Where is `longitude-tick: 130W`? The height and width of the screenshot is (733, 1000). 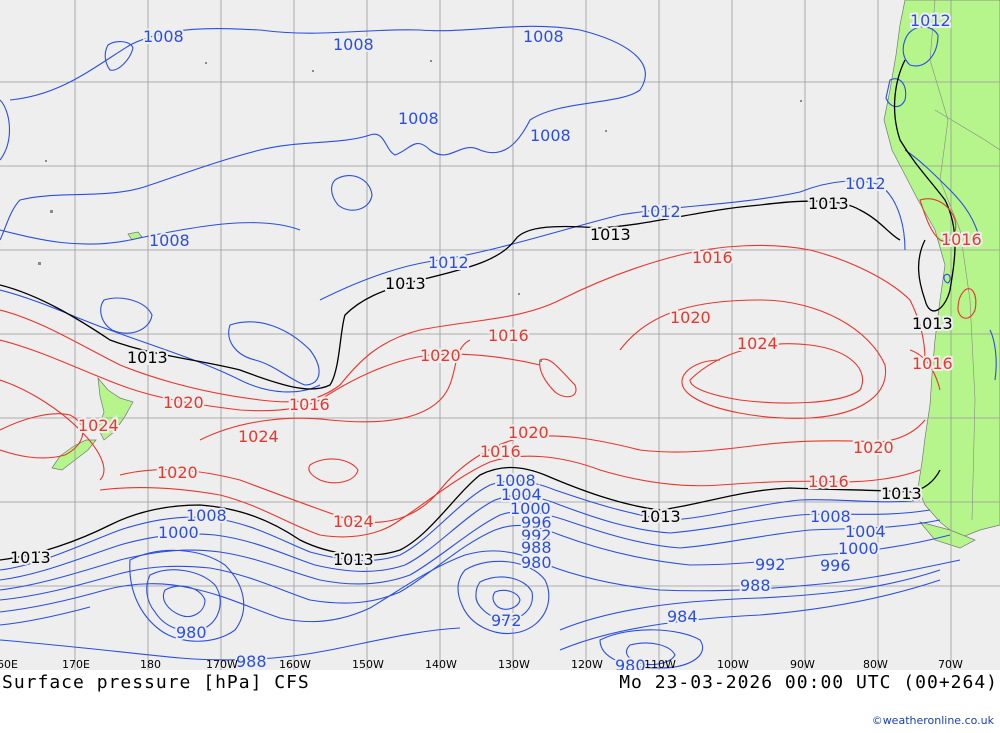 longitude-tick: 130W is located at coordinates (514, 664).